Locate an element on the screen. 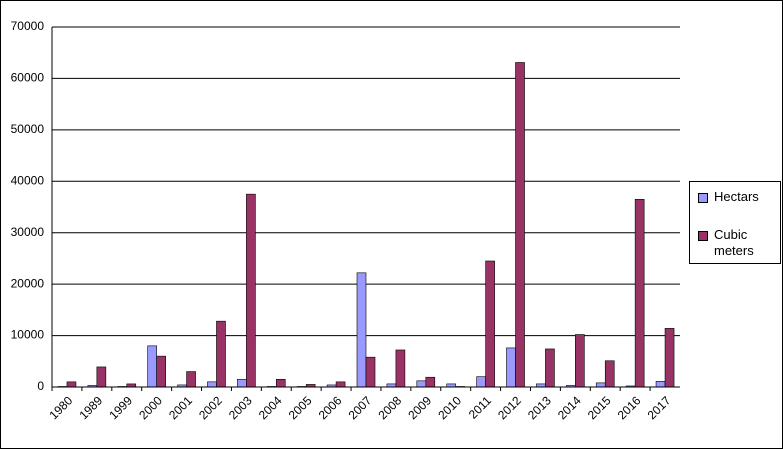  x-tick-label: 2017 is located at coordinates (659, 407).